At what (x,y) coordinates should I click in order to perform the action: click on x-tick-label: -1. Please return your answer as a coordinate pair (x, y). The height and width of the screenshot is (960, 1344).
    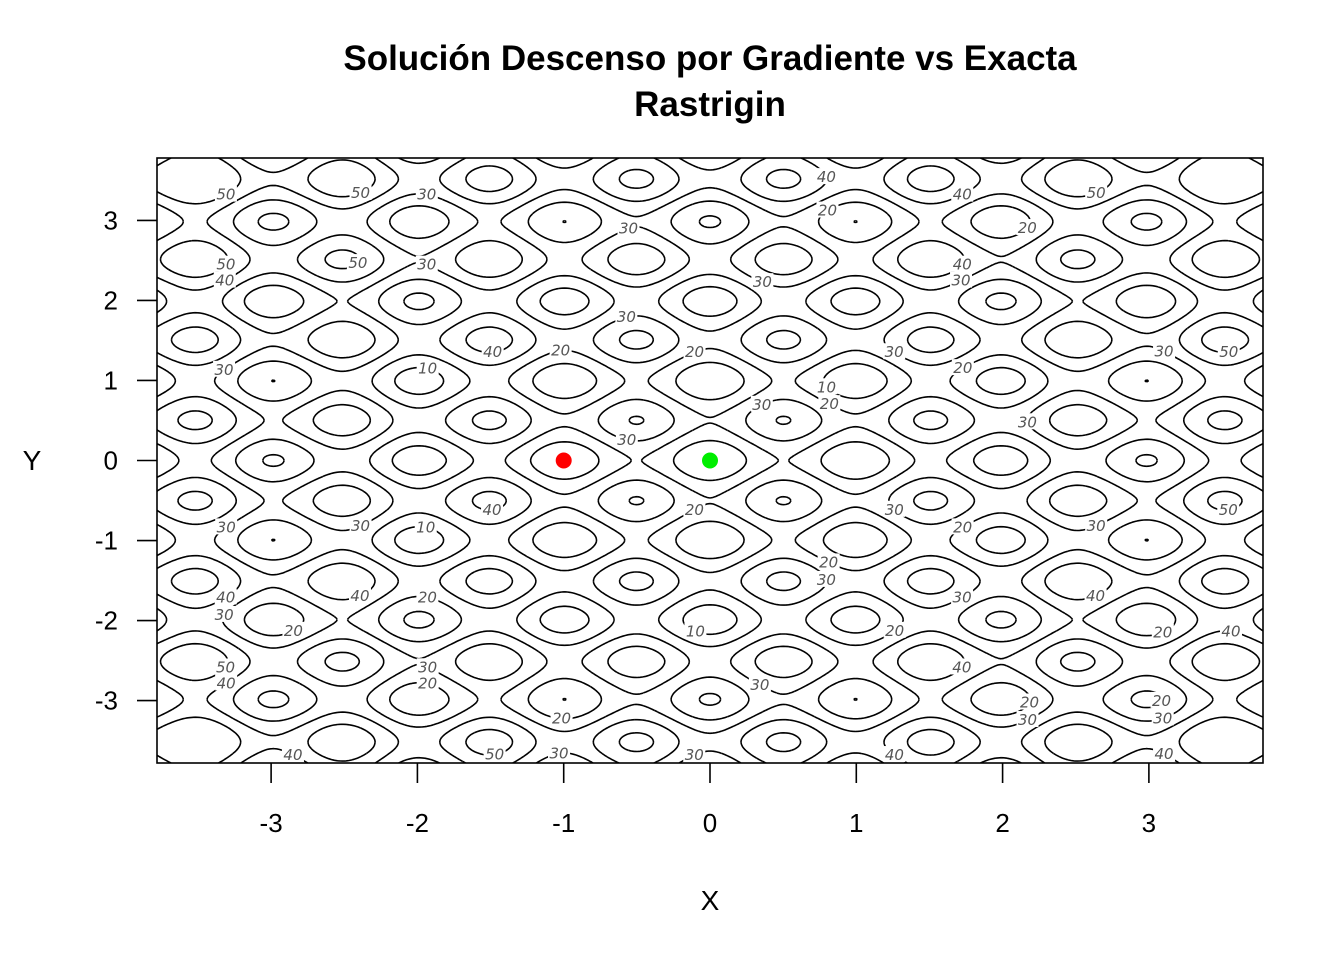
    Looking at the image, I should click on (563, 823).